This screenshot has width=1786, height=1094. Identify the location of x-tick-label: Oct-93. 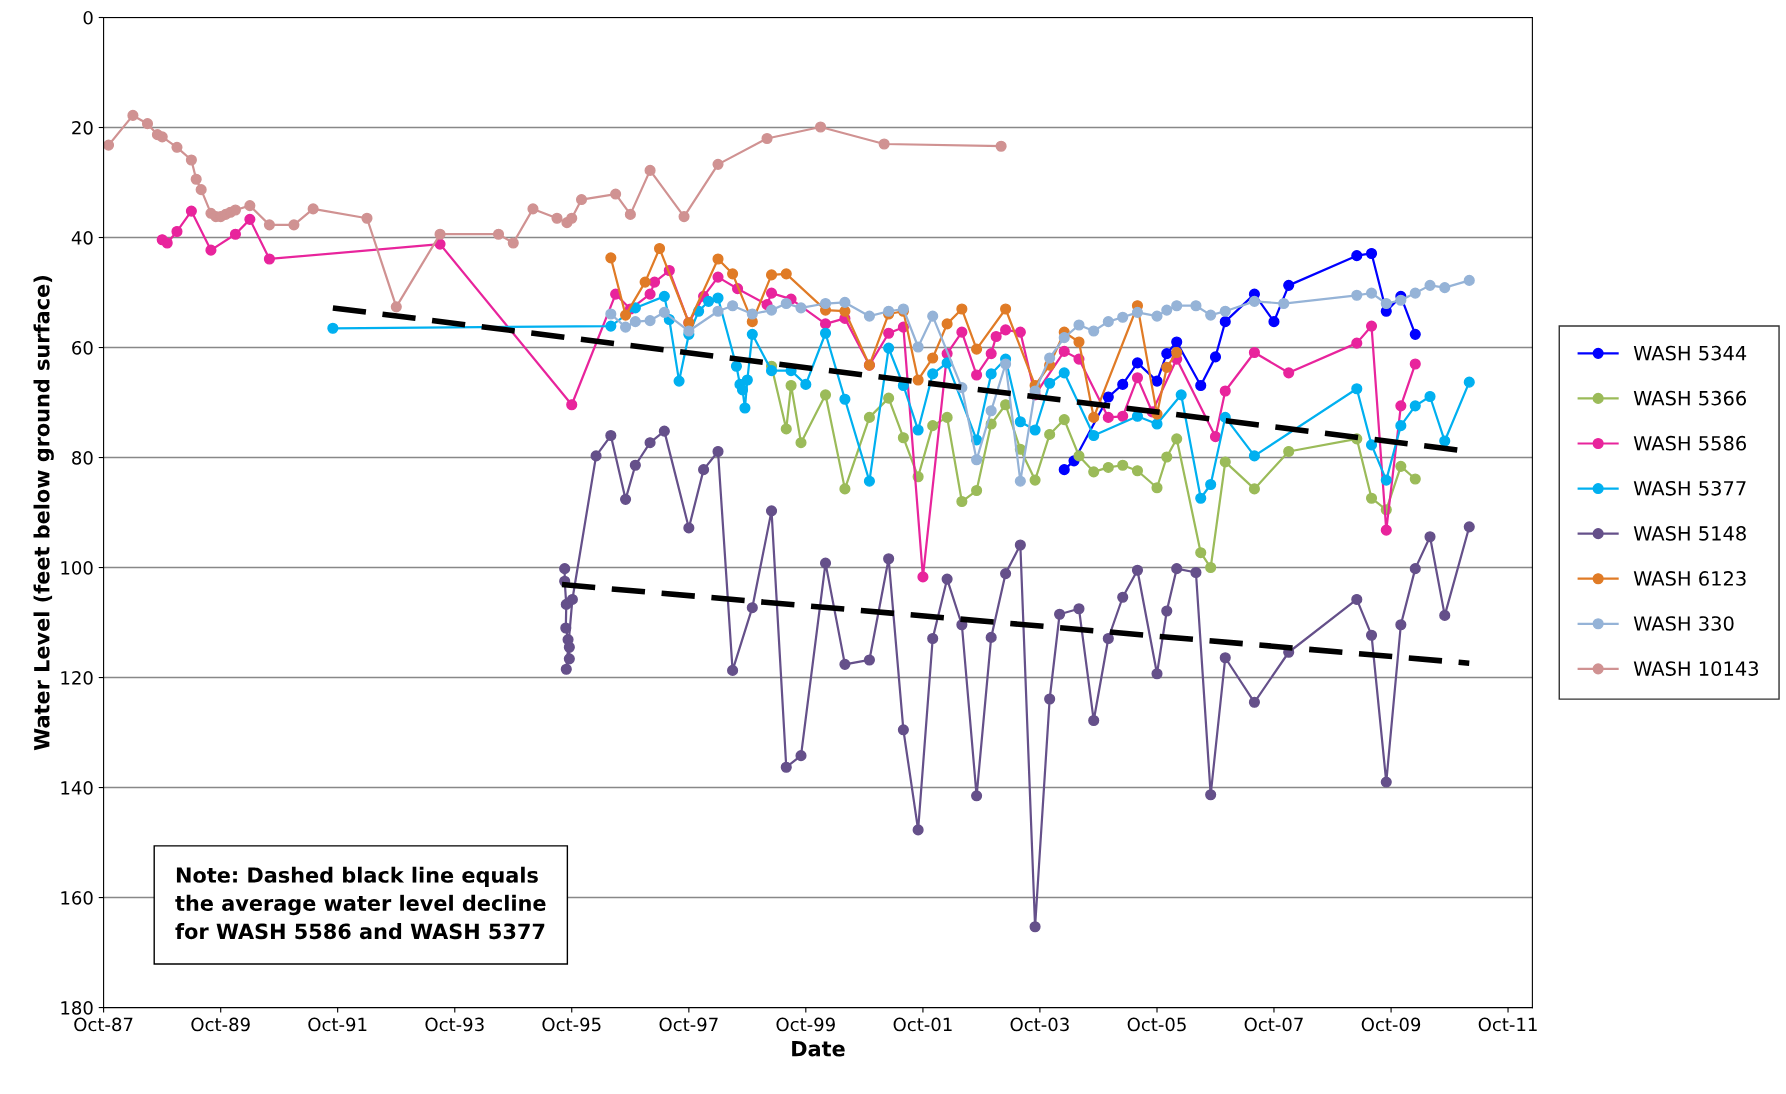
(454, 1024).